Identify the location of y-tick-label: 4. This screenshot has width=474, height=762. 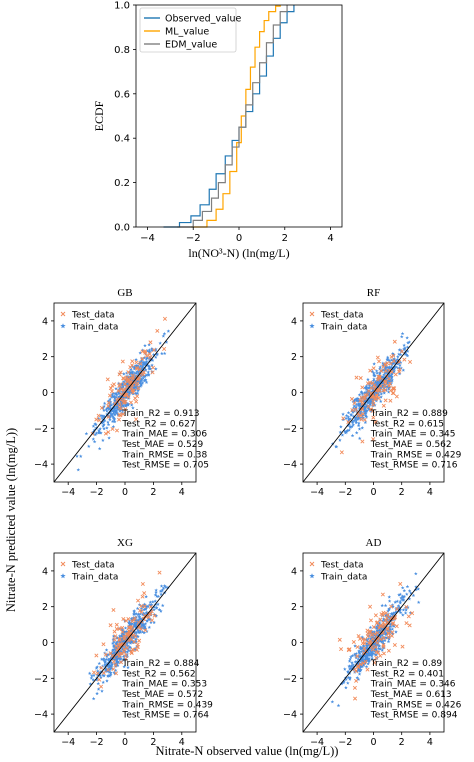
(294, 571).